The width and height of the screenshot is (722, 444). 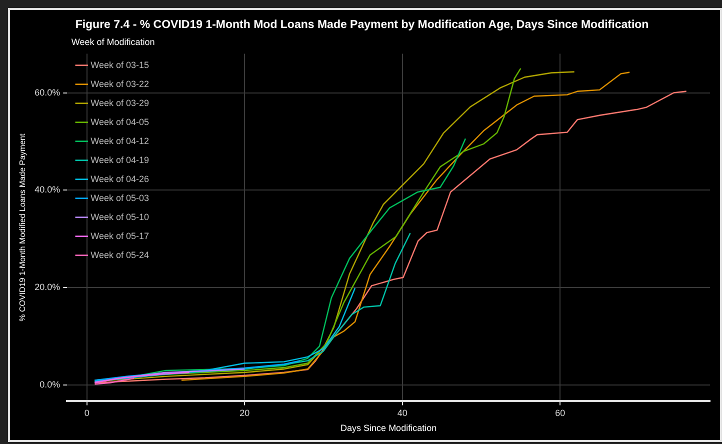 I want to click on legend-label: Week of 05-03, so click(x=119, y=197).